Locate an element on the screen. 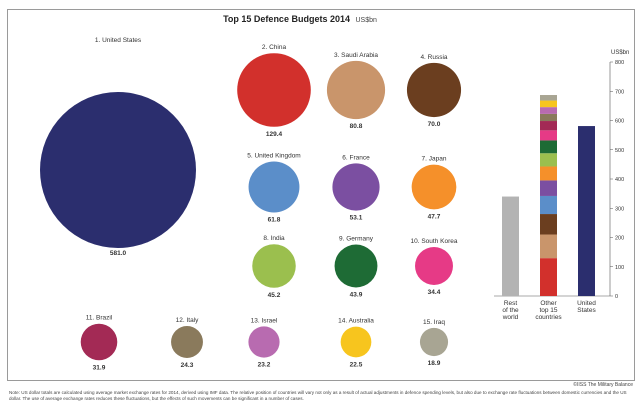  chart-title: Top 15 Defence Budgets 2014 US$bn is located at coordinates (300, 19).